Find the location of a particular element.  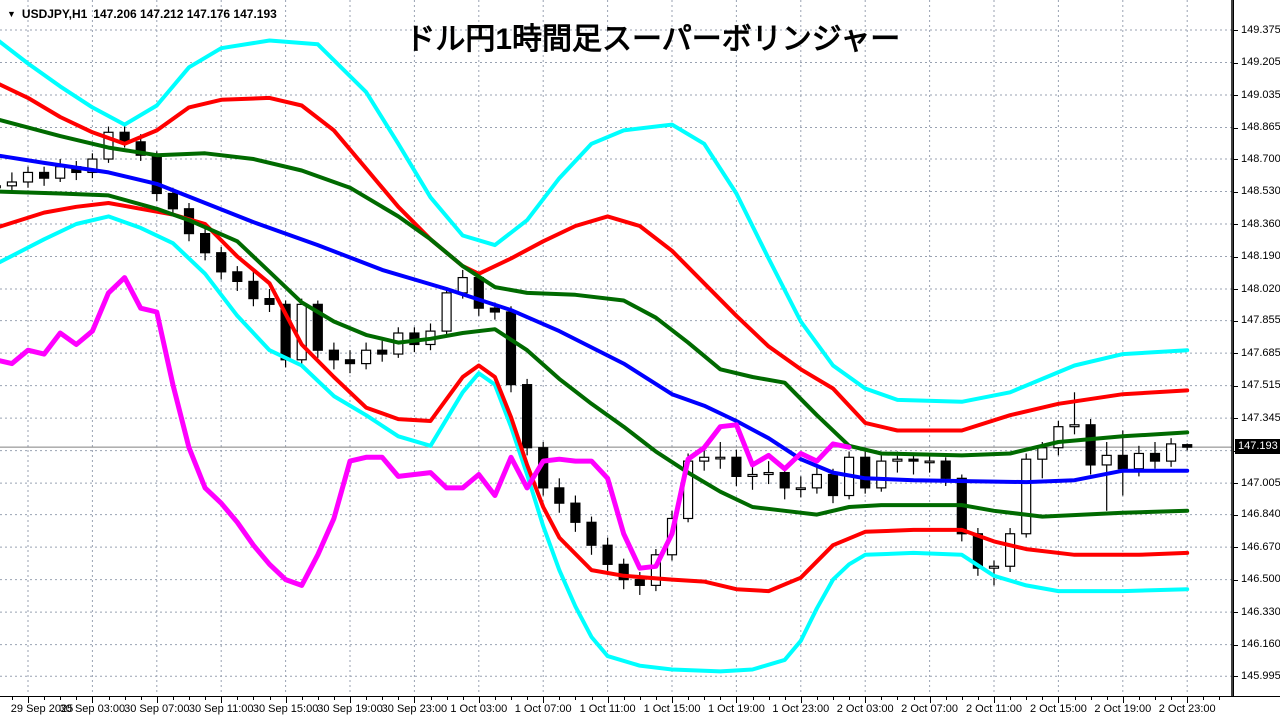

time-axis-label: 1 Oct 15:00 is located at coordinates (672, 709).